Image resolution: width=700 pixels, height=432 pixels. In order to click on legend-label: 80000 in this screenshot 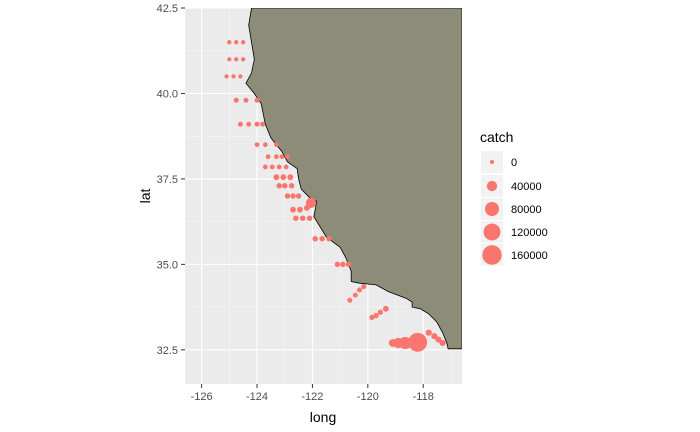, I will do `click(526, 210)`.